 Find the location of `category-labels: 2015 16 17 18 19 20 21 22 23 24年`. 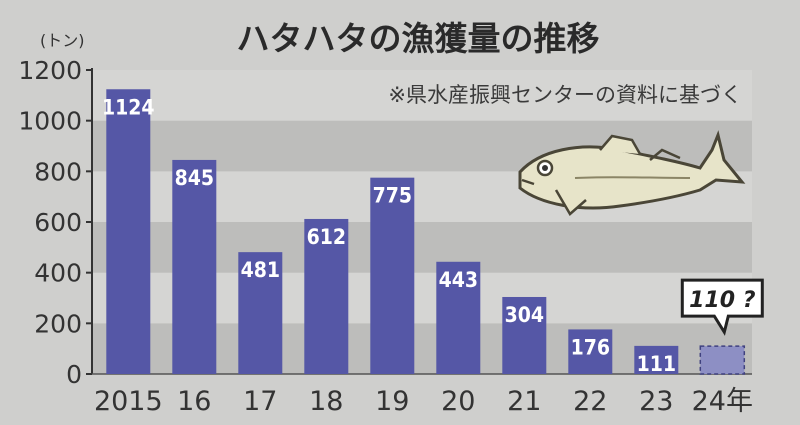

category-labels: 2015 16 17 18 19 20 21 22 23 24年 is located at coordinates (423, 401).